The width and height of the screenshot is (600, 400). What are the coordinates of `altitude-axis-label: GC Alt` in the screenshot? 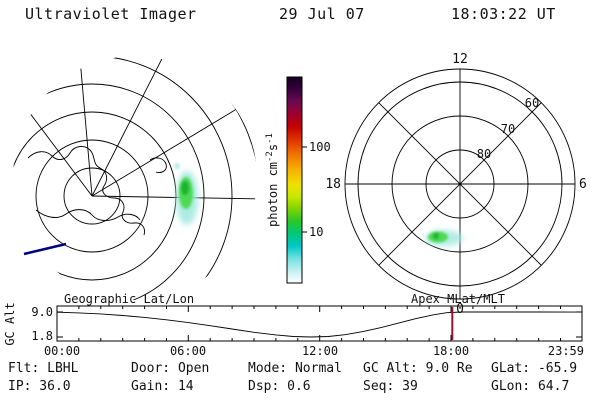 It's located at (10, 323).